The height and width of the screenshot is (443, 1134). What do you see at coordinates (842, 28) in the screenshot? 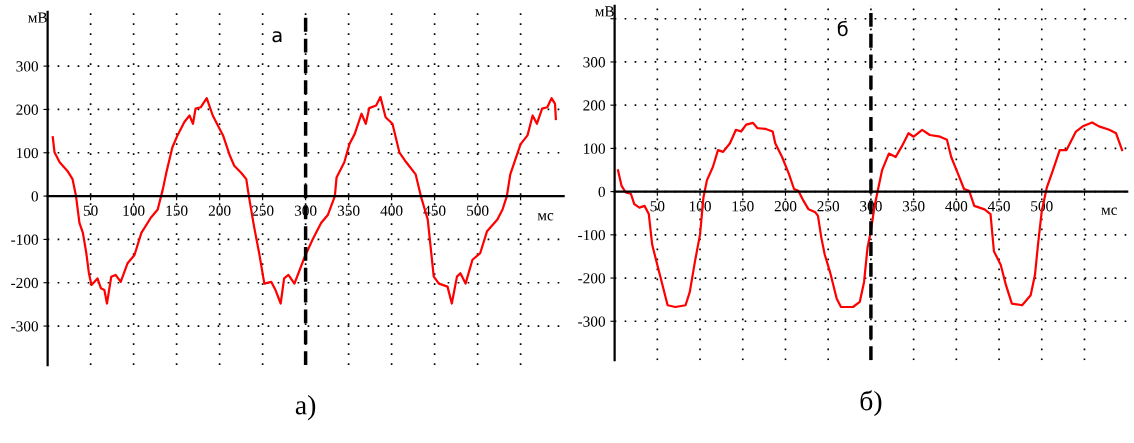
I see `annotation: б` at bounding box center [842, 28].